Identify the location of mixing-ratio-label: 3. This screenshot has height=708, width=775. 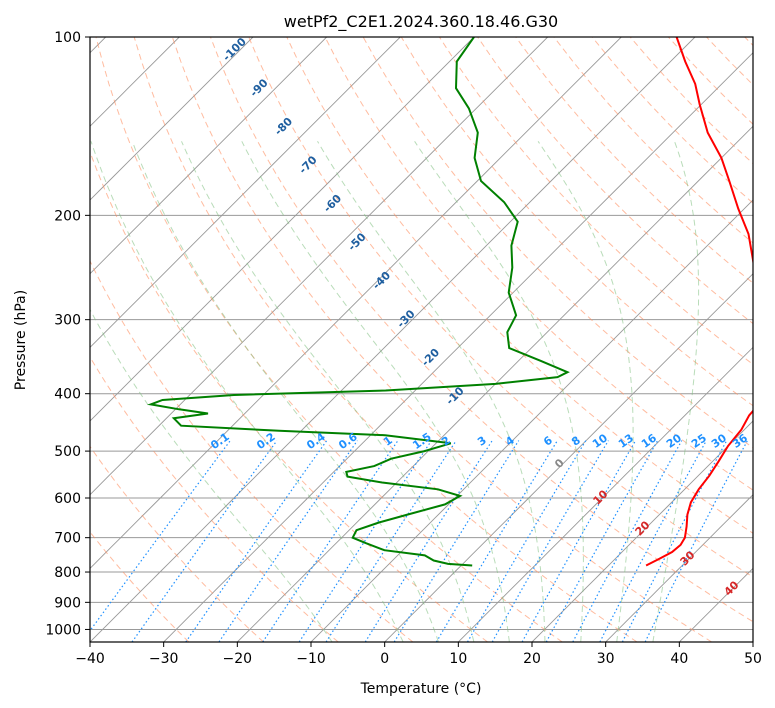
(482, 441).